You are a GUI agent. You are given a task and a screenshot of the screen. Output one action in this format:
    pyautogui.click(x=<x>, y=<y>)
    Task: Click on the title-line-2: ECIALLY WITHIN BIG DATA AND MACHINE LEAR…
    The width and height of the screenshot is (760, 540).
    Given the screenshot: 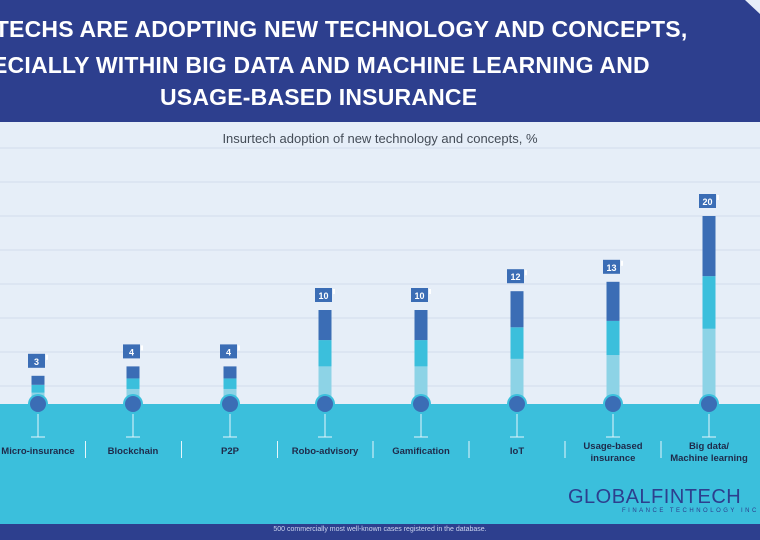 What is the action you would take?
    pyautogui.click(x=325, y=65)
    